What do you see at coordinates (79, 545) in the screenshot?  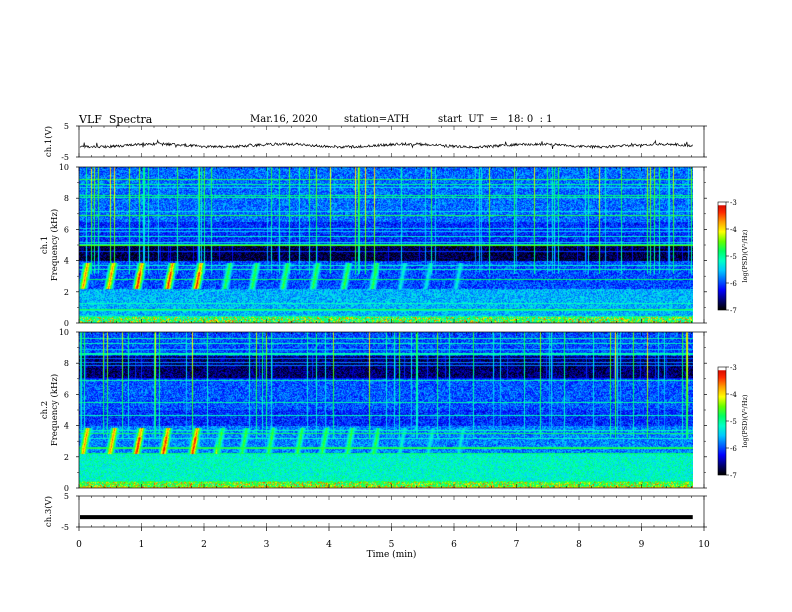 I see `x-tick-label: 0` at bounding box center [79, 545].